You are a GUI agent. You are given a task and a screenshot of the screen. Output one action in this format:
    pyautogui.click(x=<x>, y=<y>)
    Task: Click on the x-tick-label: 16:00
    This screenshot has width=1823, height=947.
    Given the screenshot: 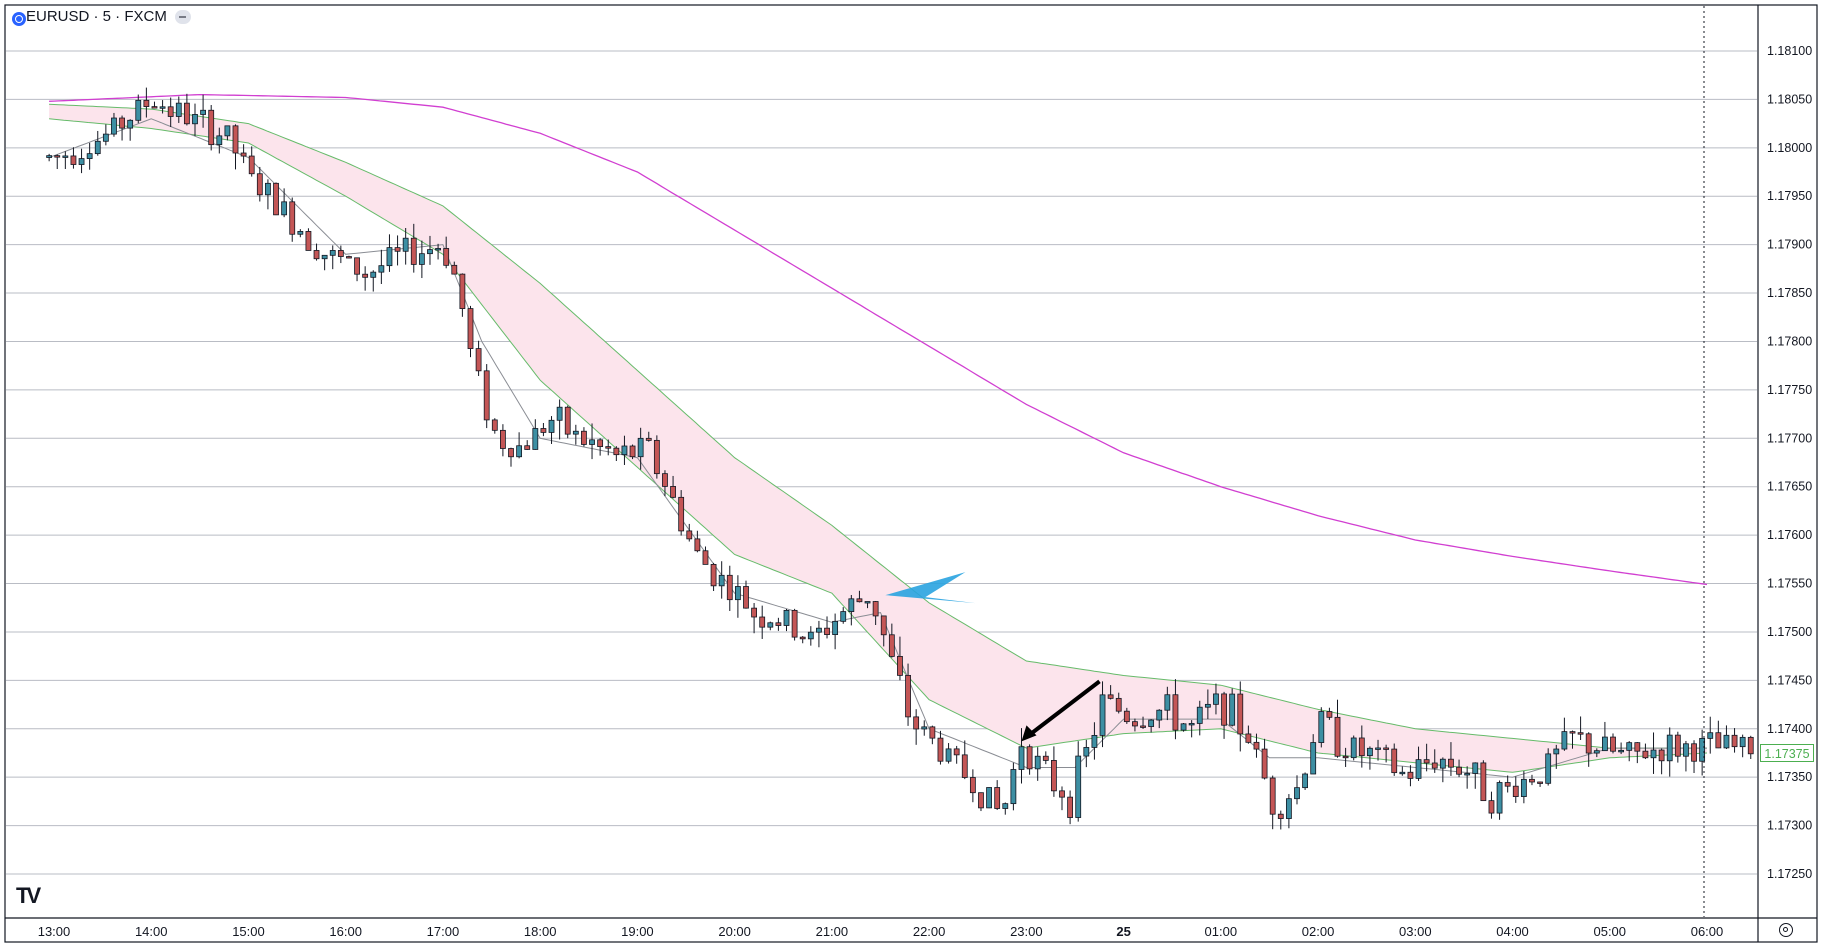 What is the action you would take?
    pyautogui.click(x=345, y=931)
    